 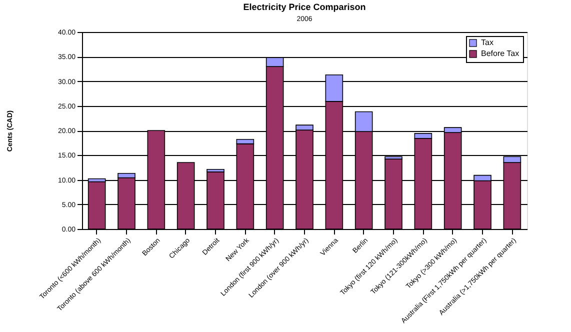 I want to click on legend-label: Tax, so click(x=487, y=42).